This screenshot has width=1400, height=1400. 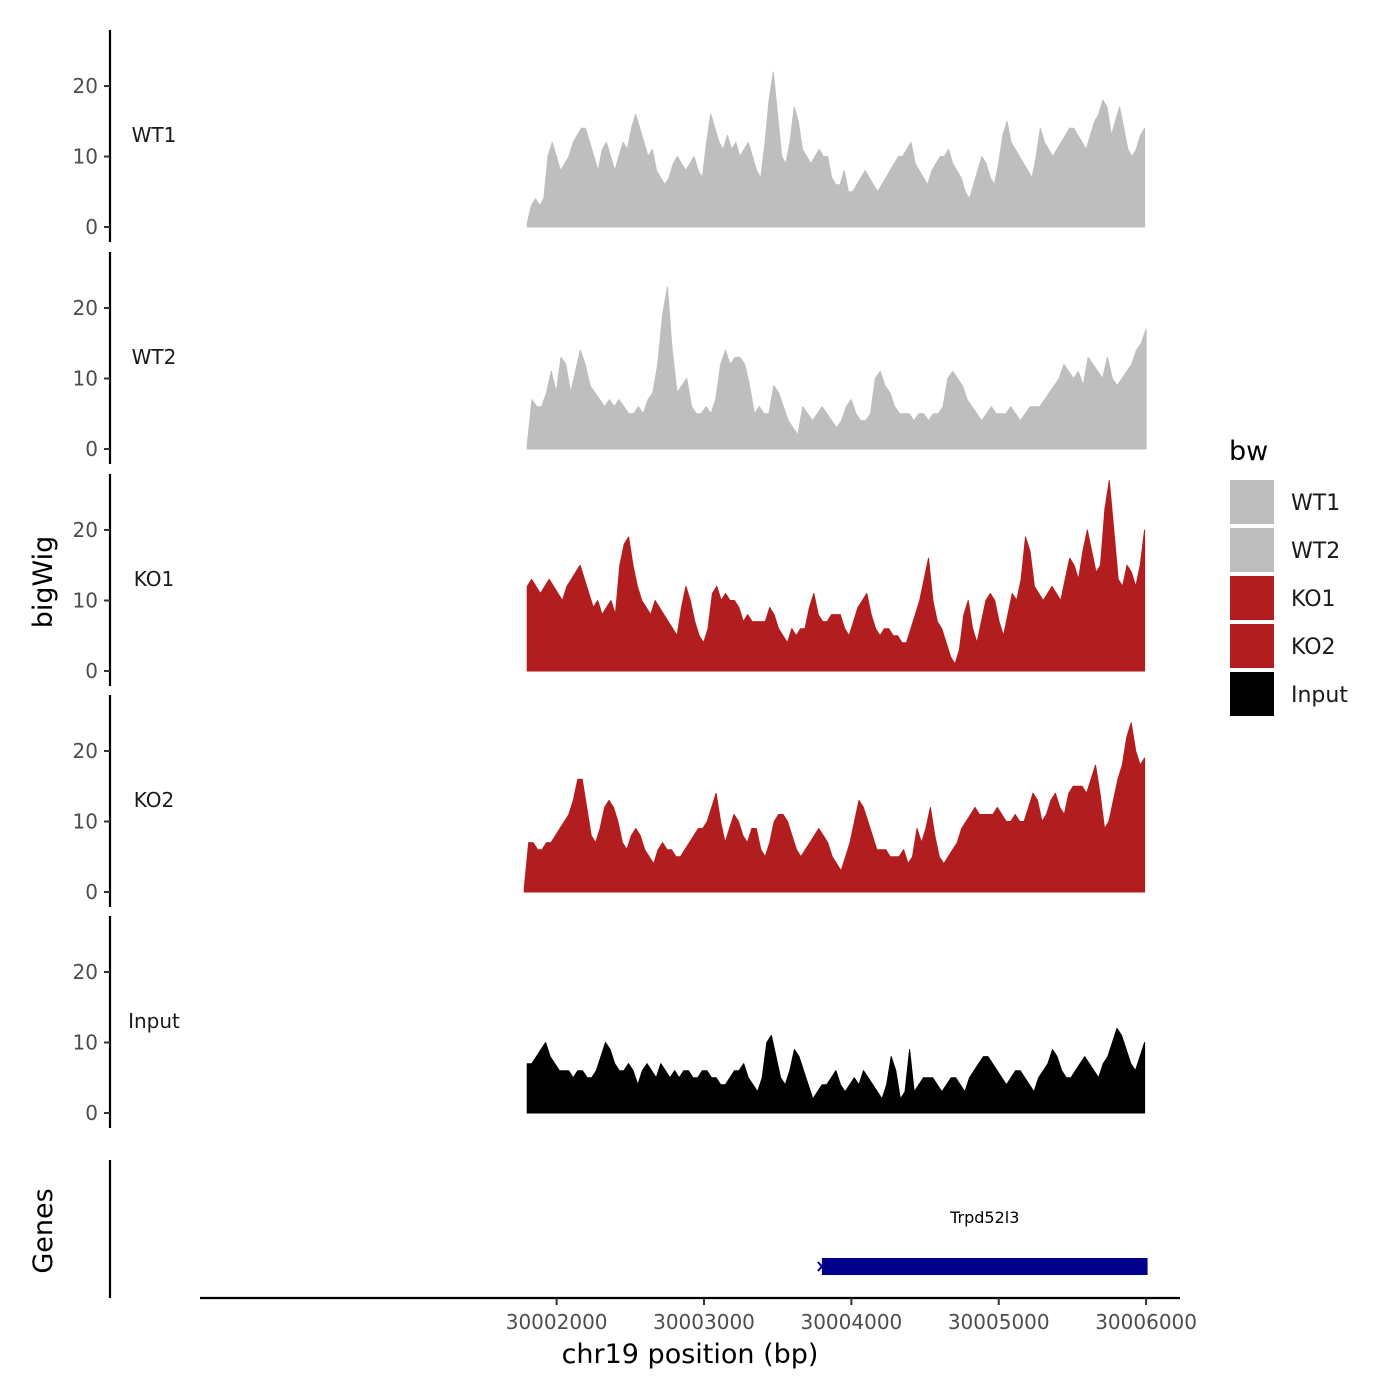 I want to click on track-label: WT1, so click(x=154, y=135).